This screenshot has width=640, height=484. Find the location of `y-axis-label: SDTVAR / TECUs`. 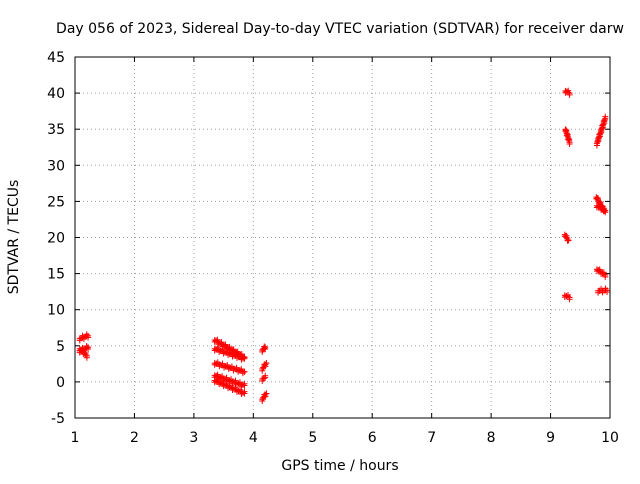

y-axis-label: SDTVAR / TECUs is located at coordinates (14, 237).